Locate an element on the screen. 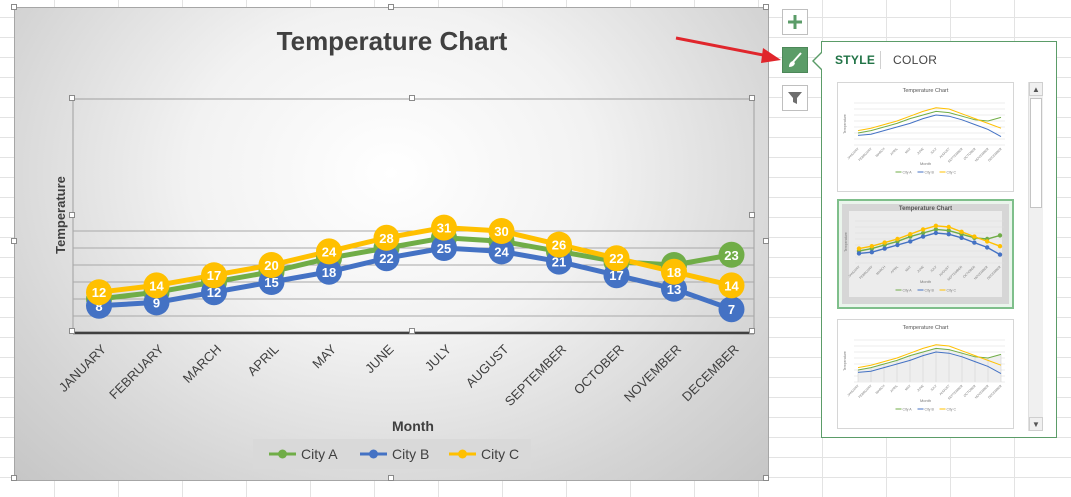 Image resolution: width=1071 pixels, height=497 pixels. thumbnail-legend-label: City C is located at coordinates (952, 291).